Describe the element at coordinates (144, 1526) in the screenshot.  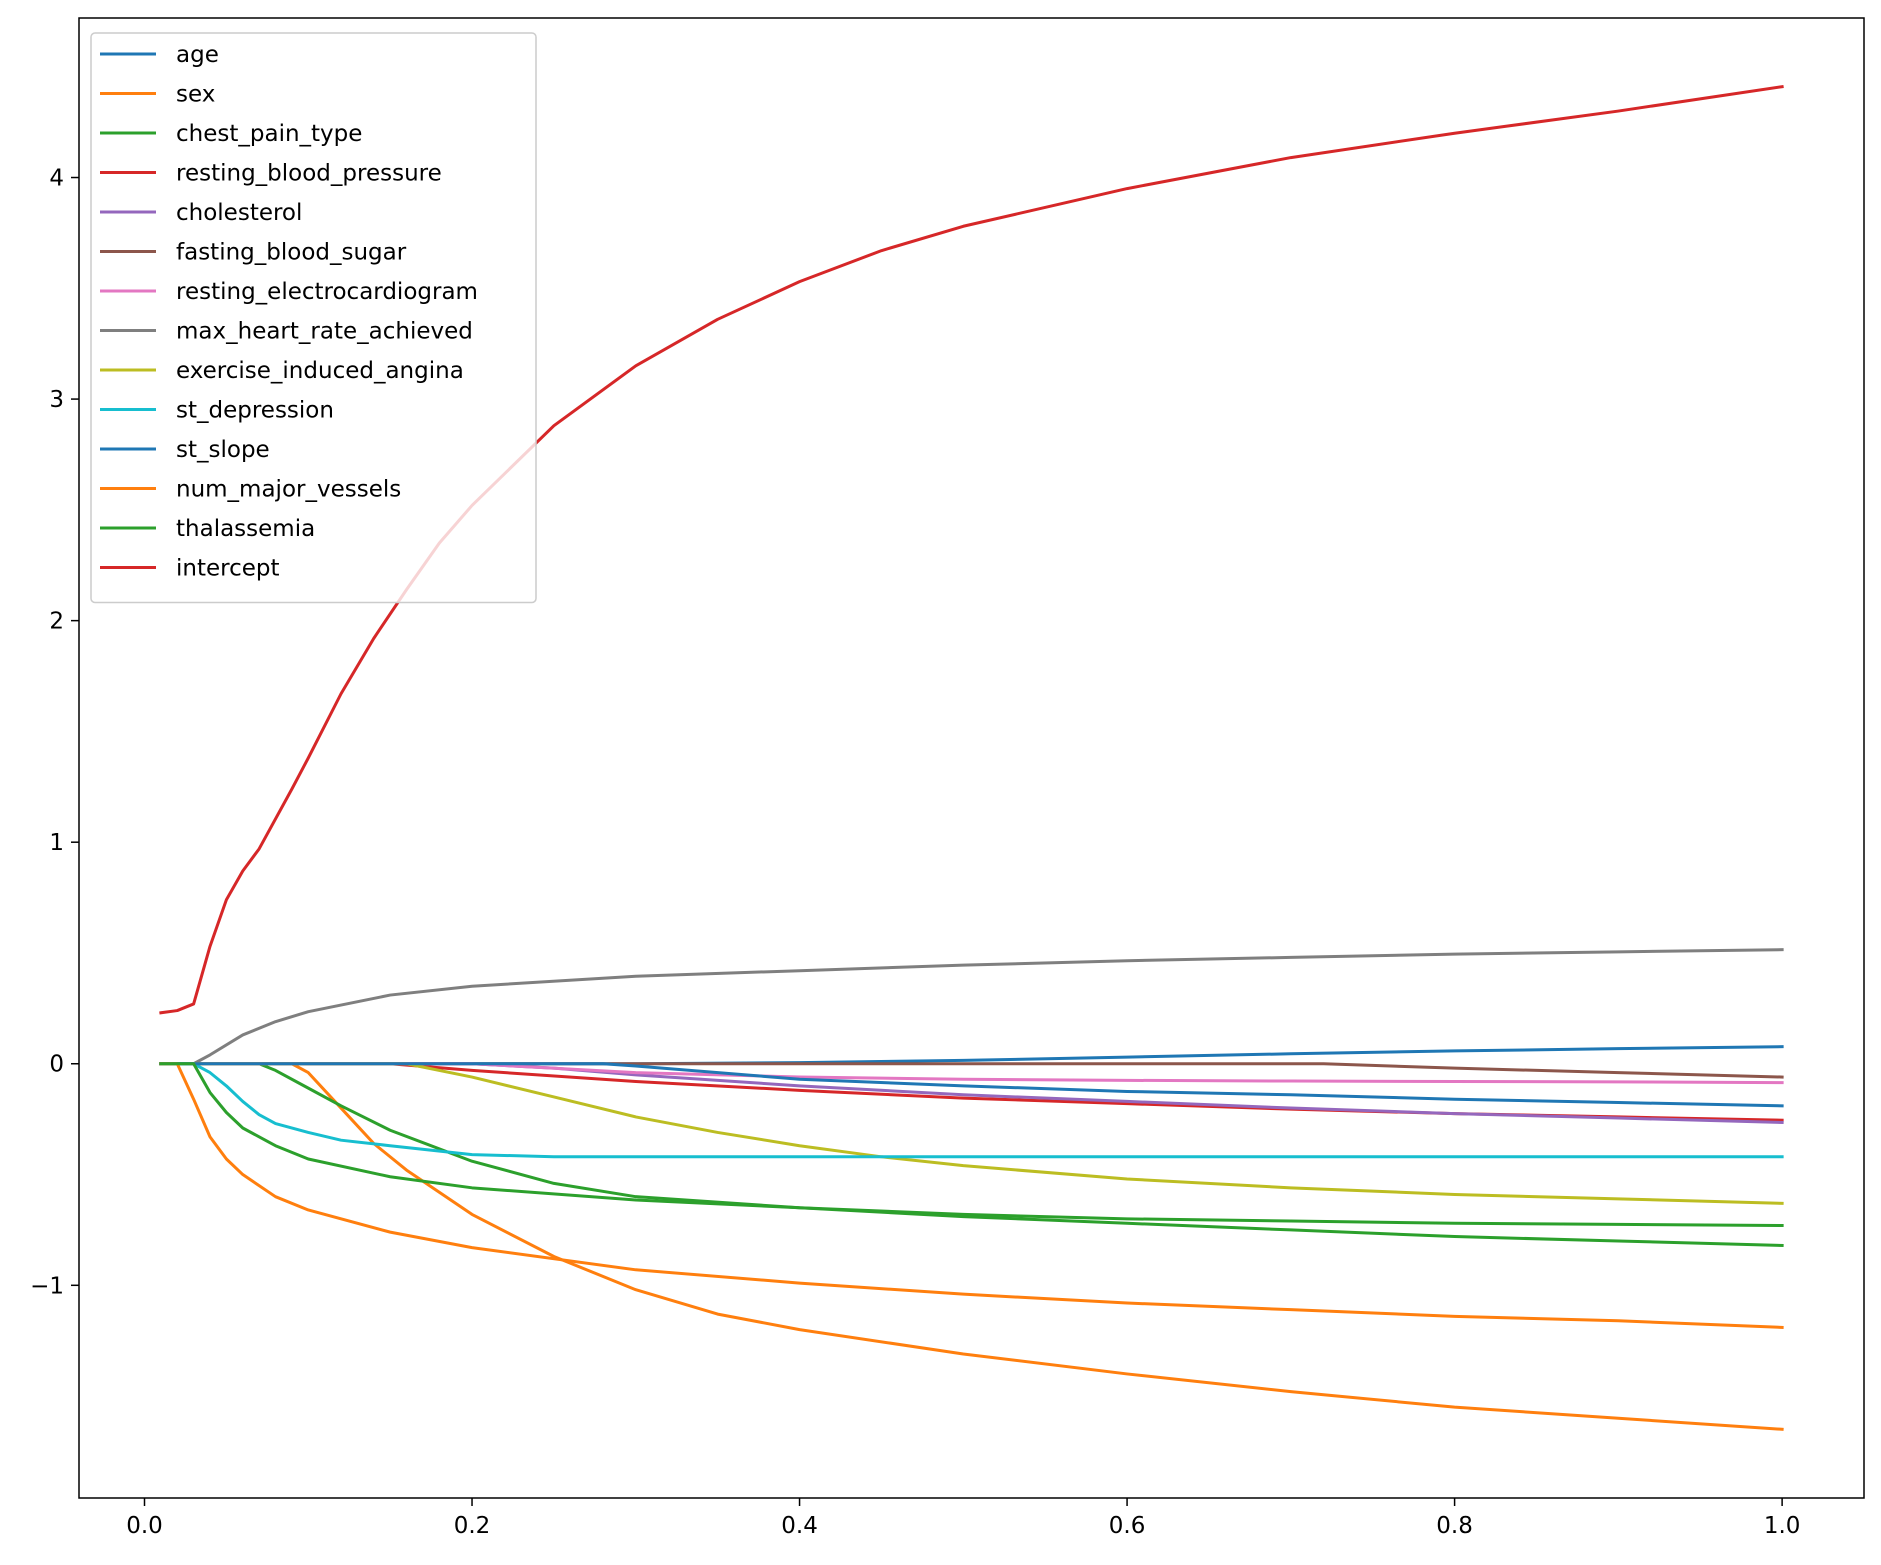
I see `x-tick-label: 0.0` at that location.